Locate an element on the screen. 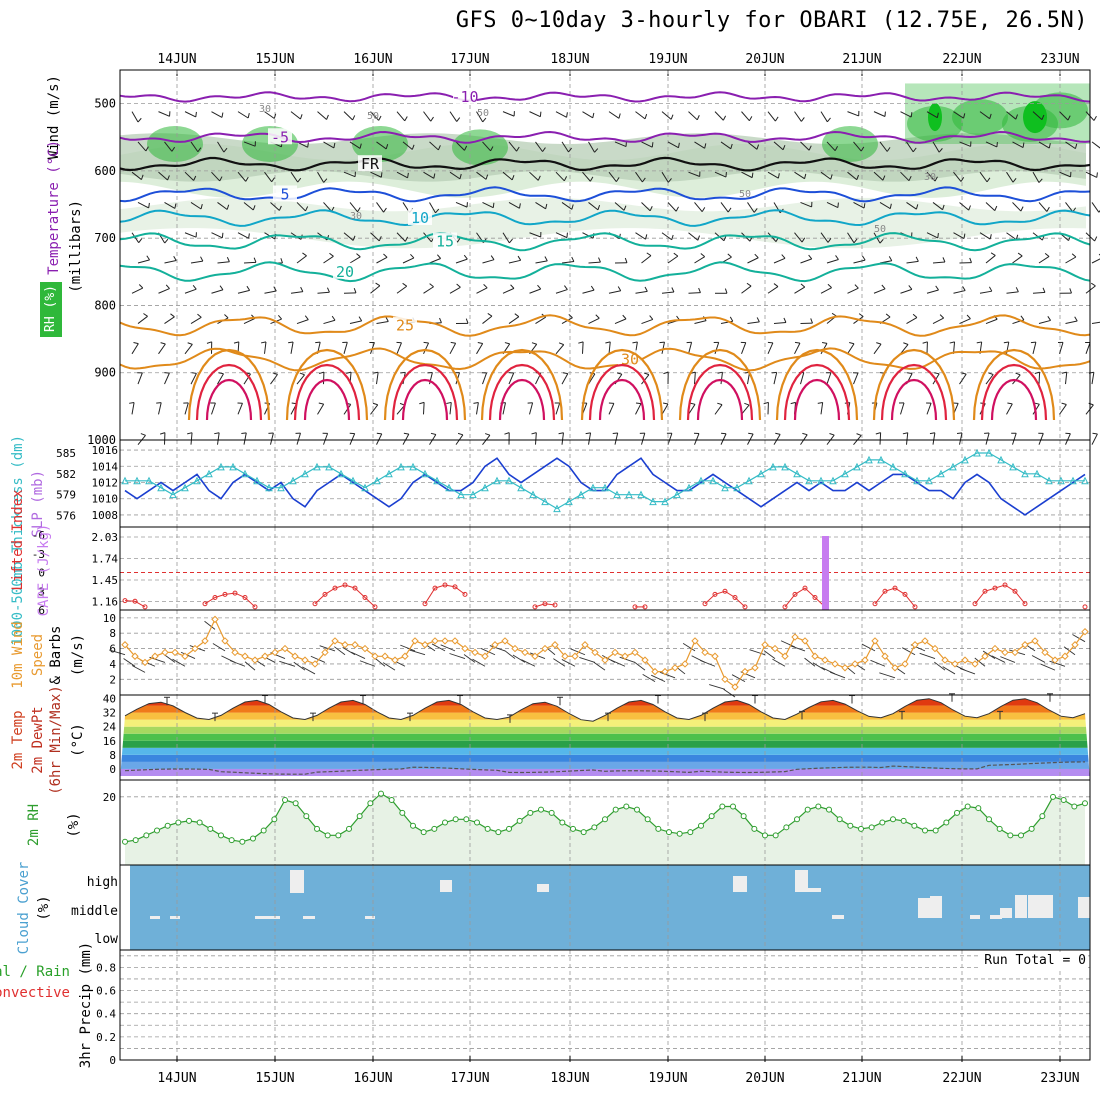 The image size is (1100, 1100). temp-tick-label: 32 is located at coordinates (109, 713).